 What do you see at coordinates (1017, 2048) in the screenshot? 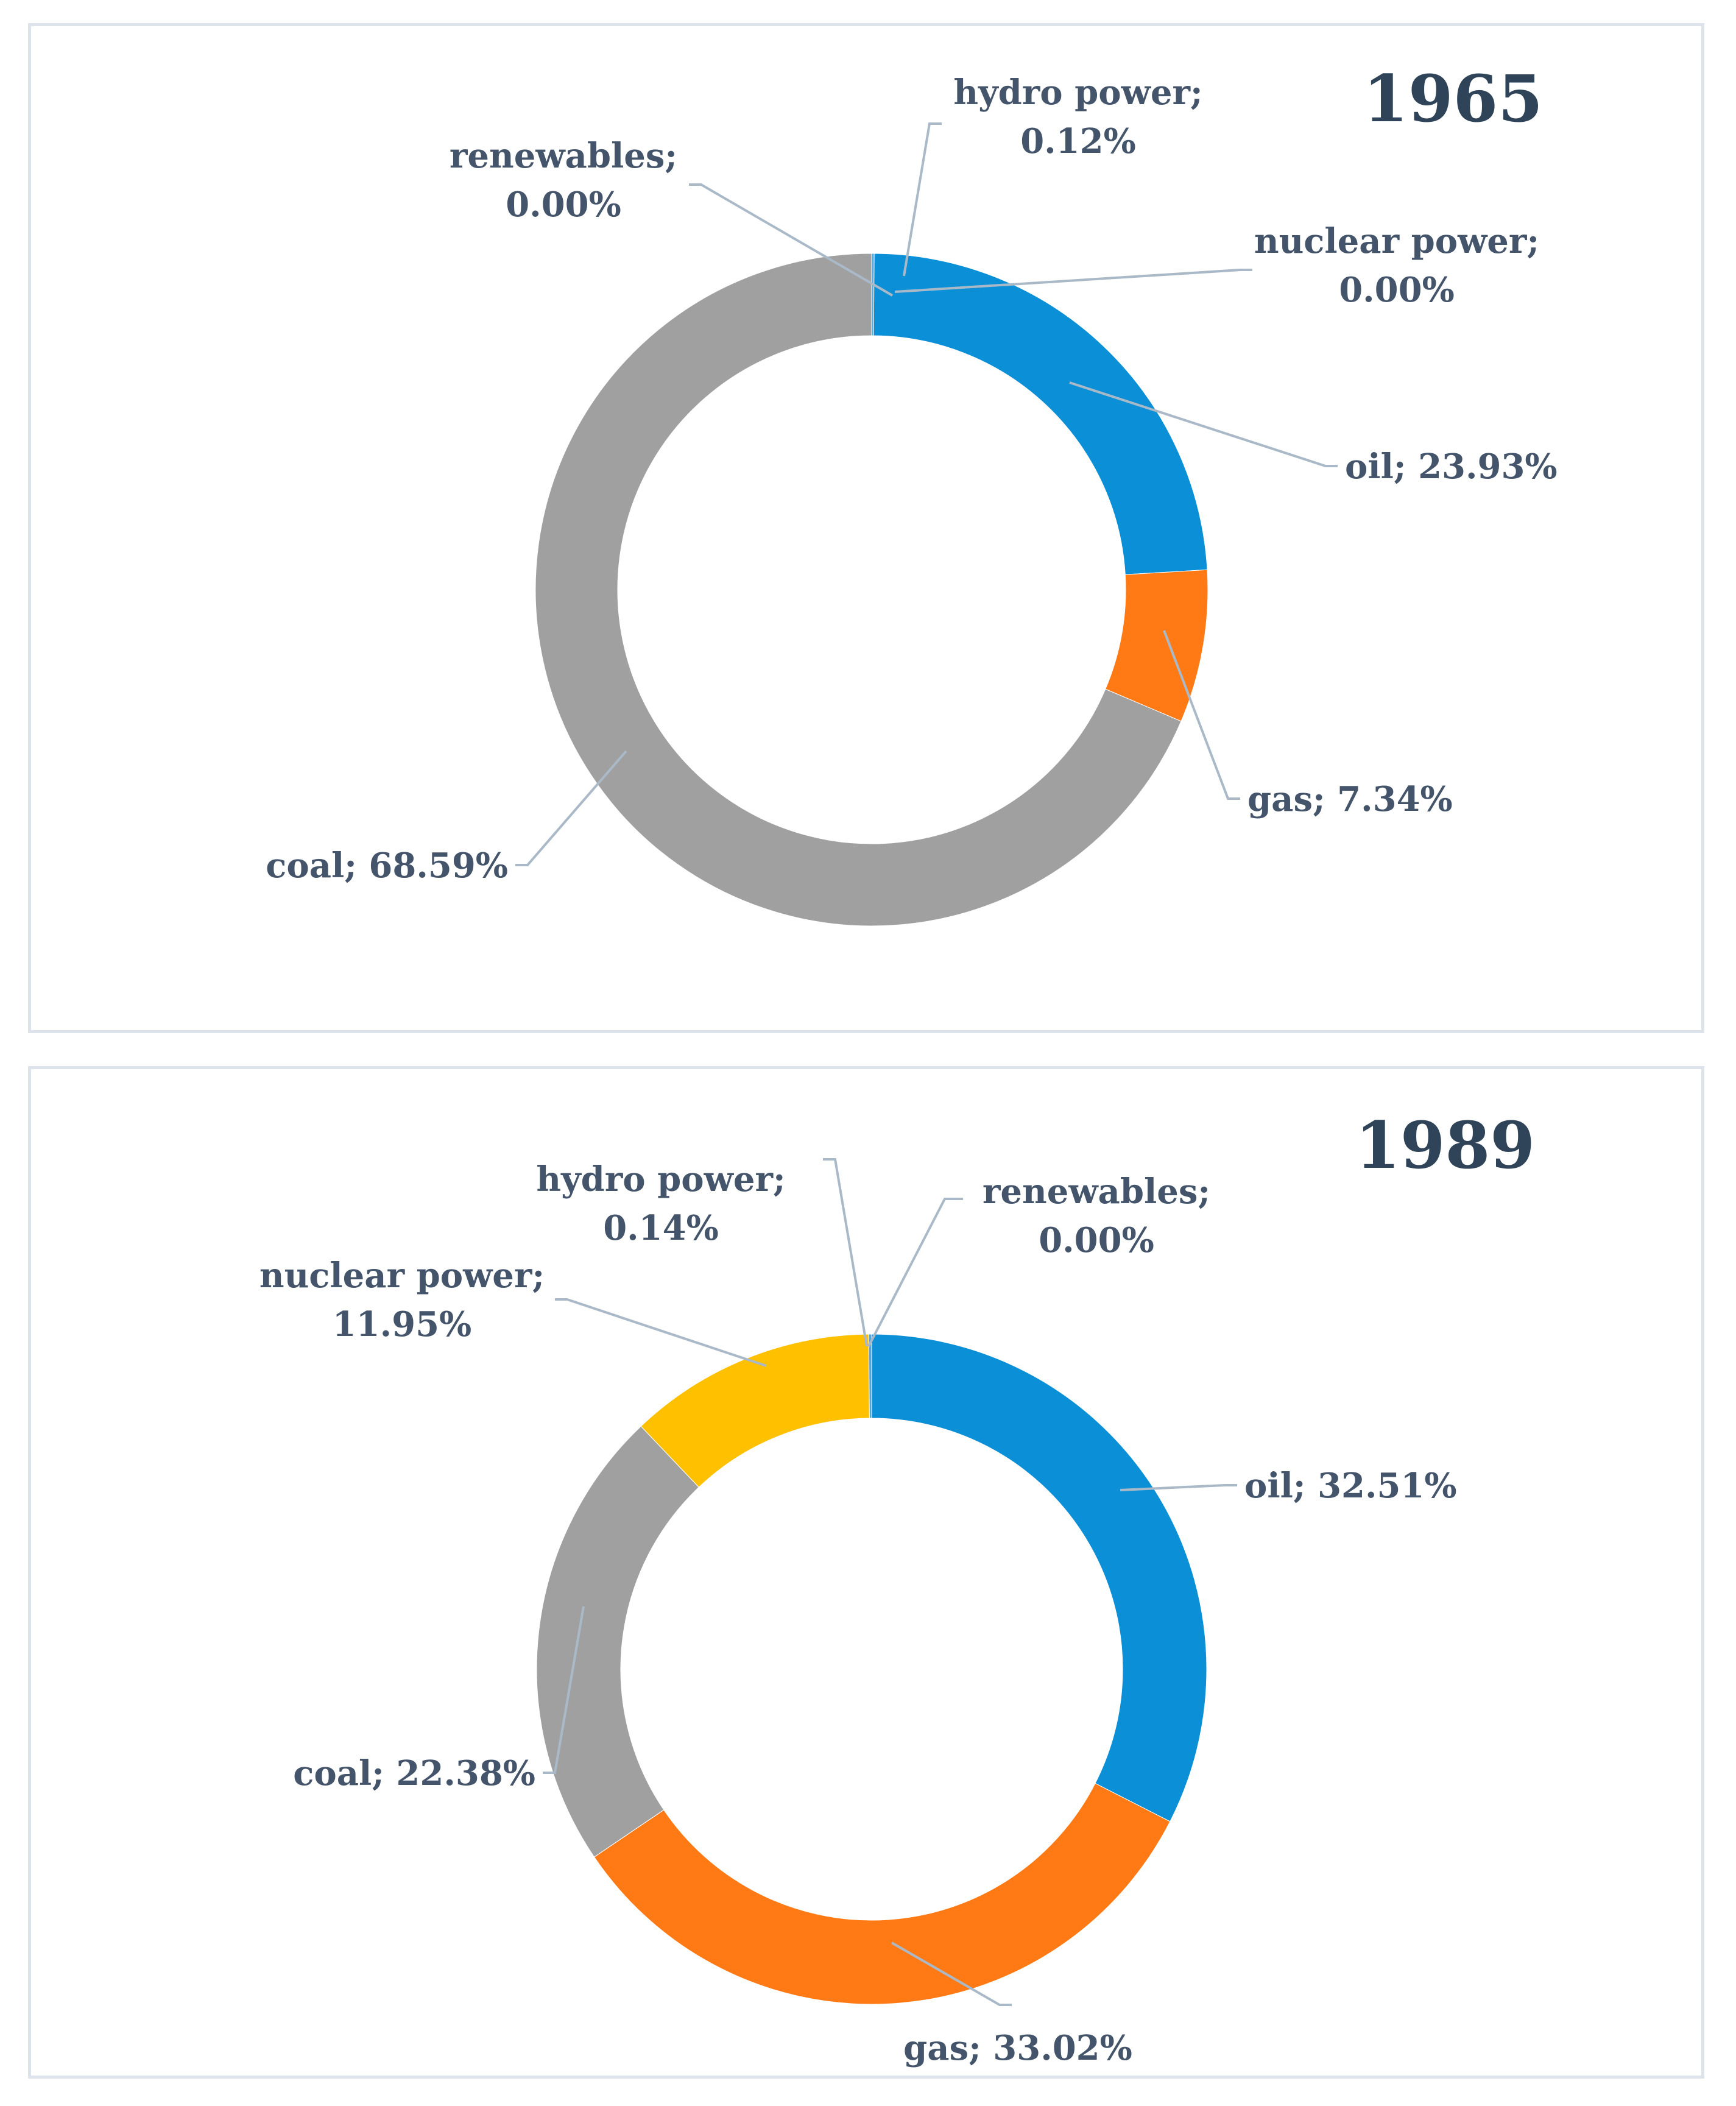
I see `data-label-gas: gas; 33.02%` at bounding box center [1017, 2048].